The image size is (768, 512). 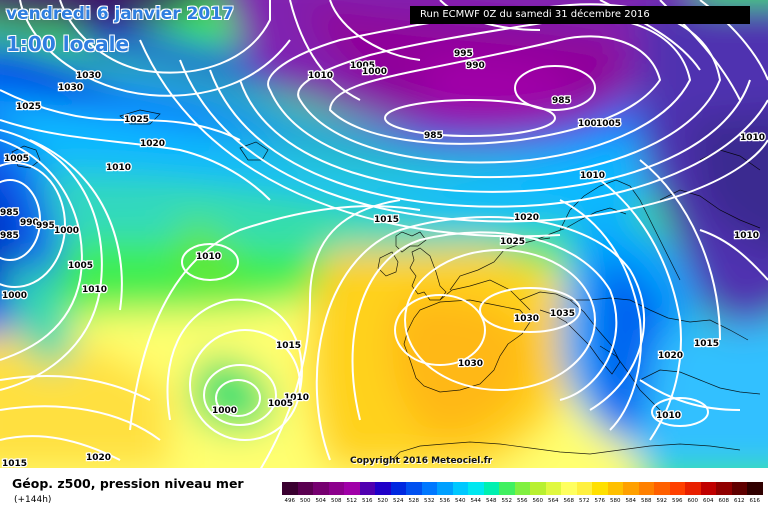 I want to click on scale-label: 520, so click(x=383, y=501).